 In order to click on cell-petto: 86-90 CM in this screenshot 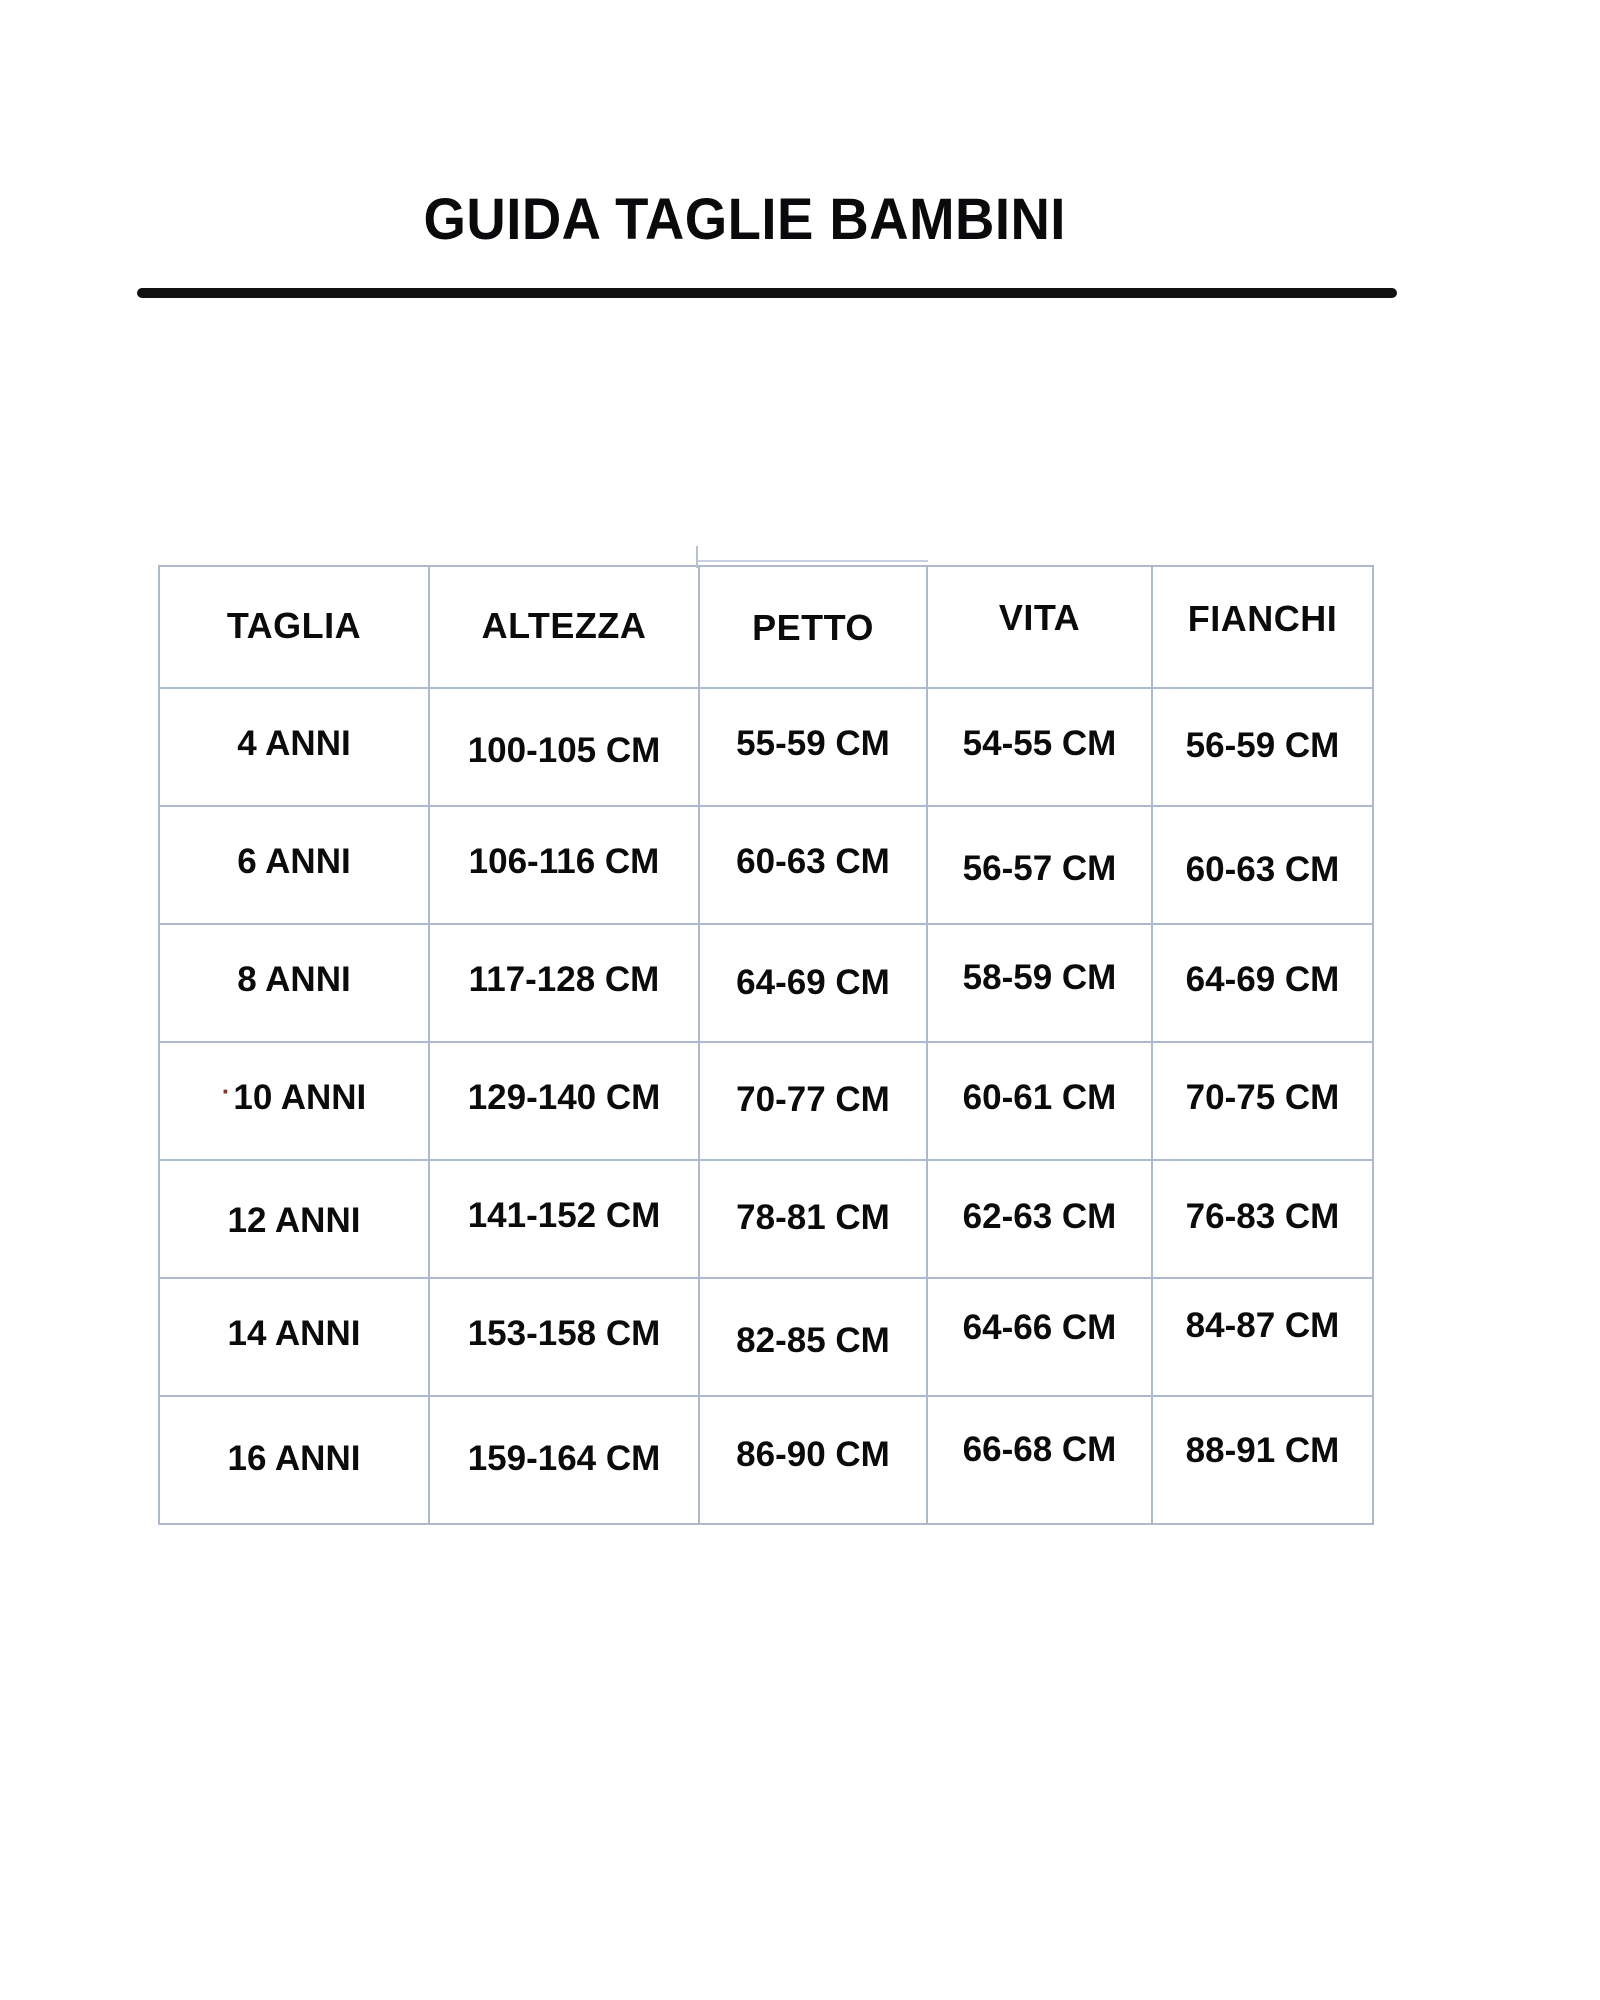, I will do `click(813, 1460)`.